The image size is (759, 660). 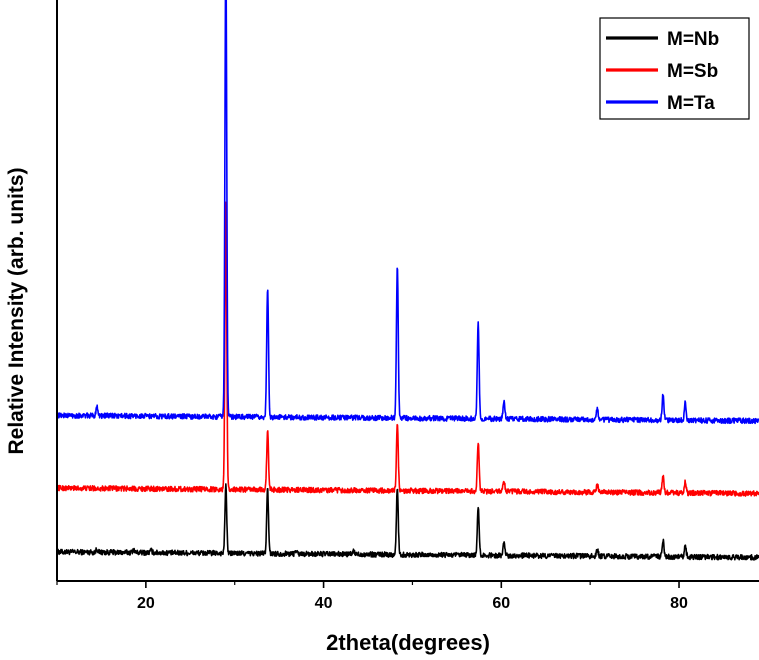 What do you see at coordinates (16, 310) in the screenshot?
I see `y-axis-title: Relative Intensity (arb. units)` at bounding box center [16, 310].